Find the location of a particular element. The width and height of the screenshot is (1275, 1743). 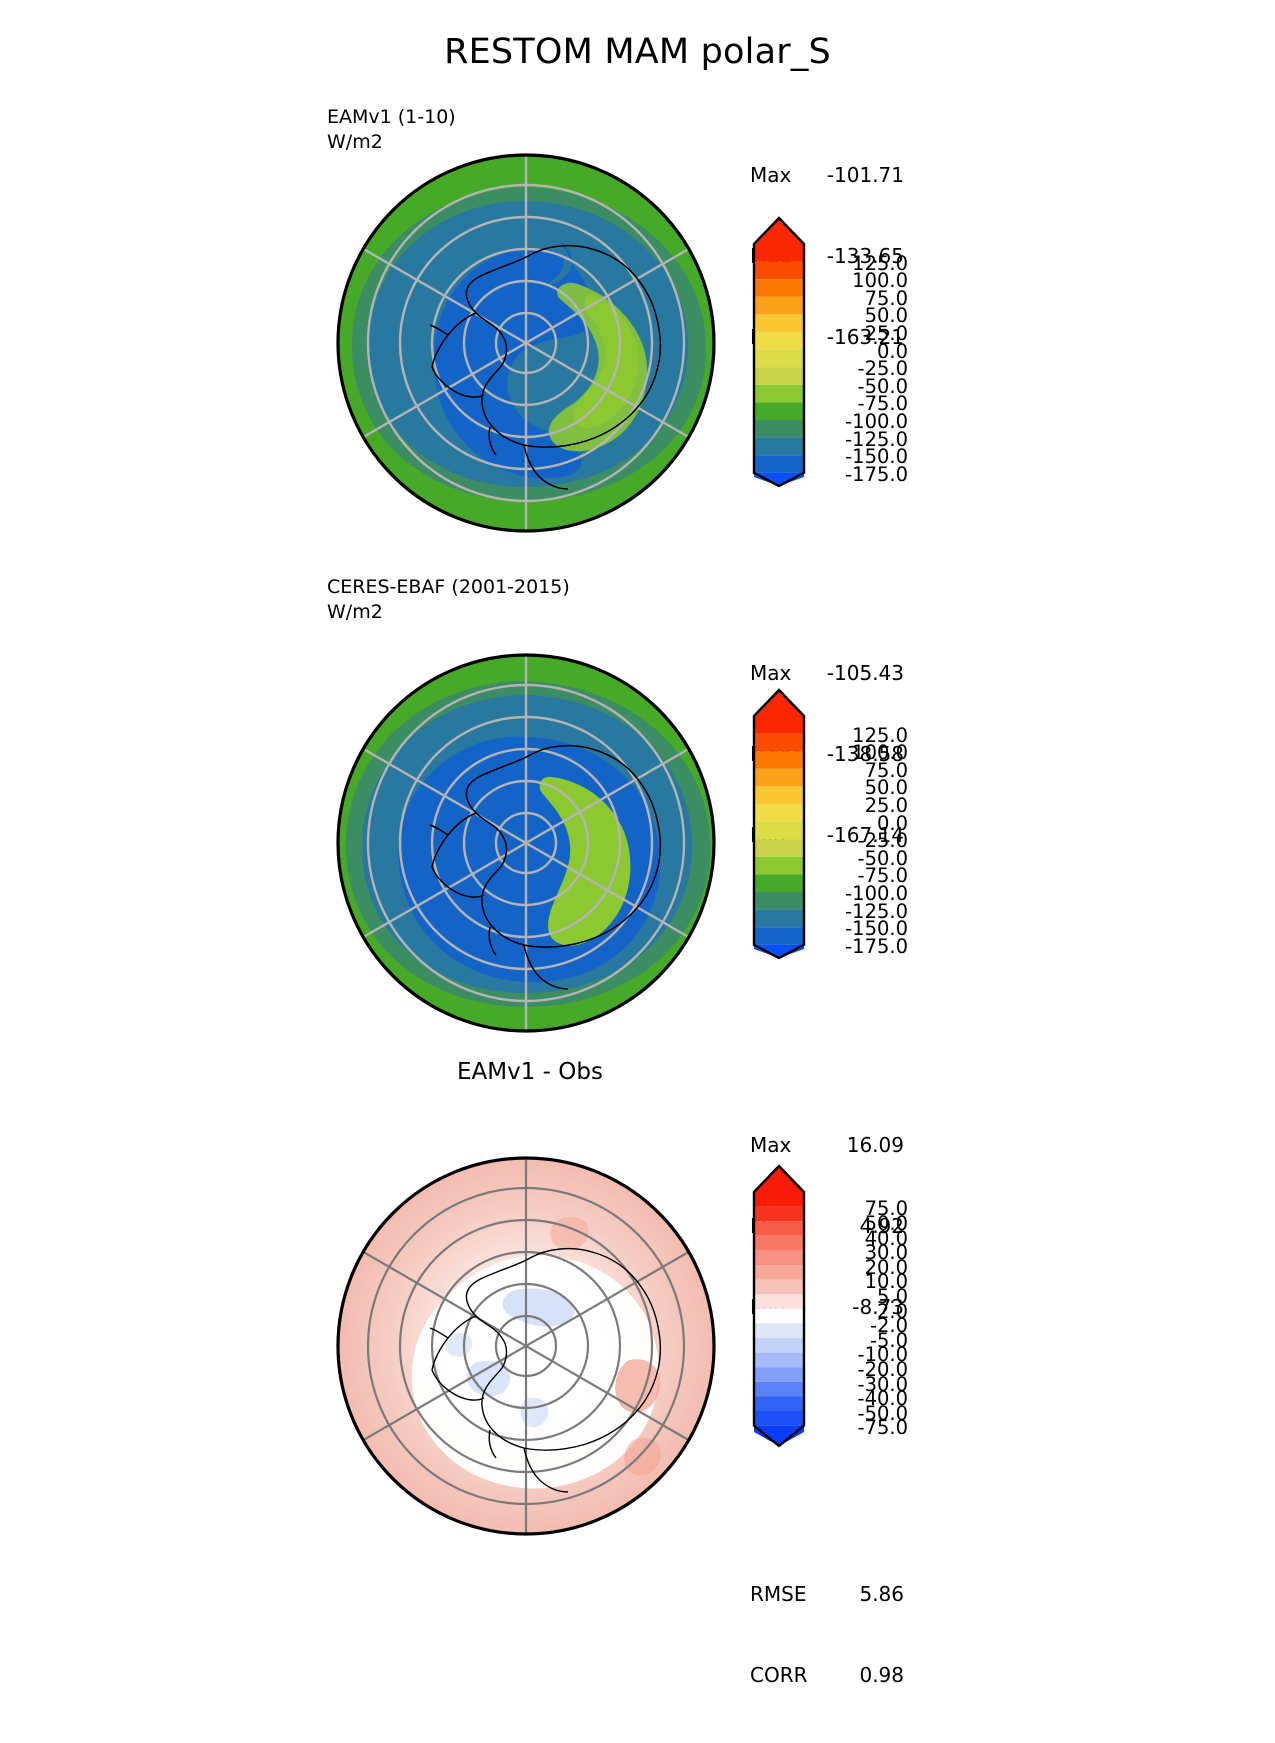

stat-key: RMSE is located at coordinates (778, 1594).